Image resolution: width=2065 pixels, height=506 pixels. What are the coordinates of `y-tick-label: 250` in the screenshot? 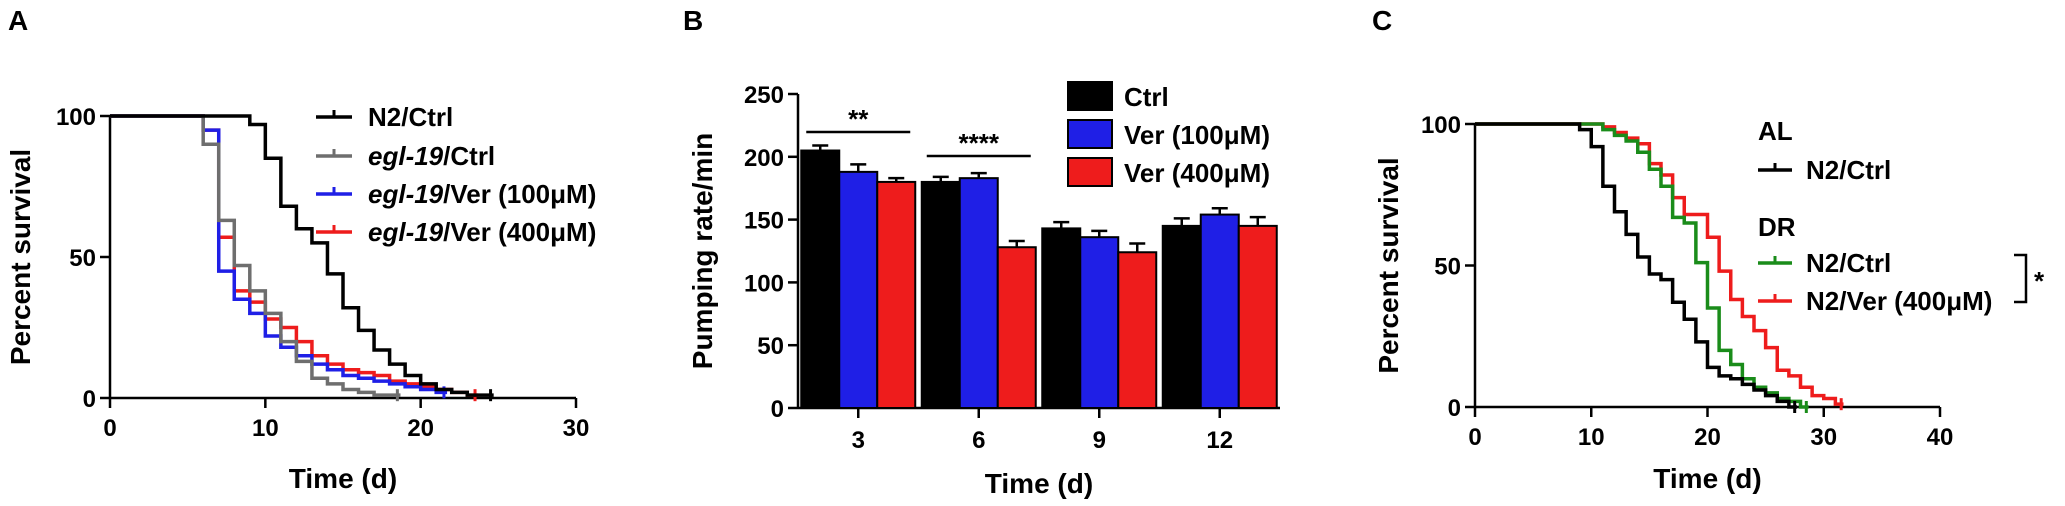 It's located at (764, 95).